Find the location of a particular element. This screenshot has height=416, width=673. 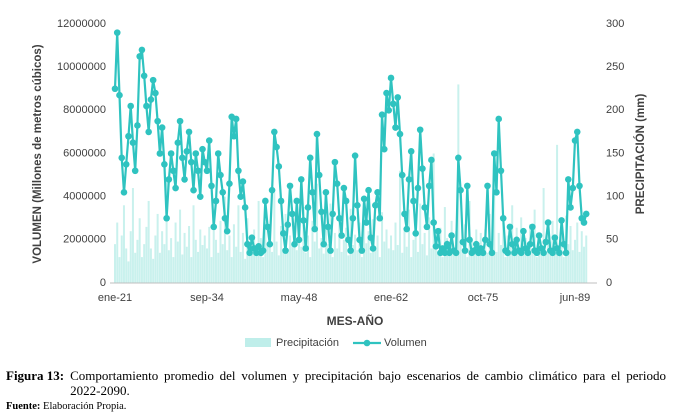

y2-tick-label: 100 is located at coordinates (615, 197).